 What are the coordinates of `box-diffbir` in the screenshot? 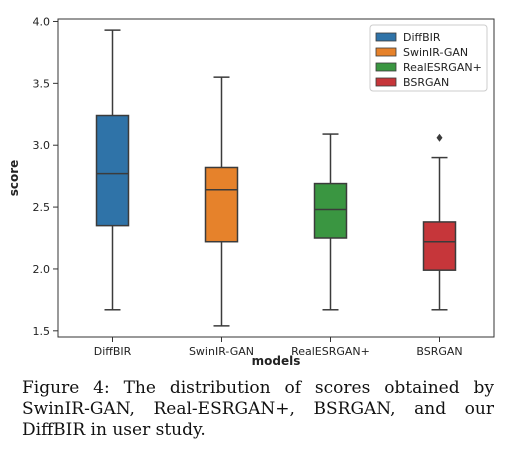 It's located at (112, 170).